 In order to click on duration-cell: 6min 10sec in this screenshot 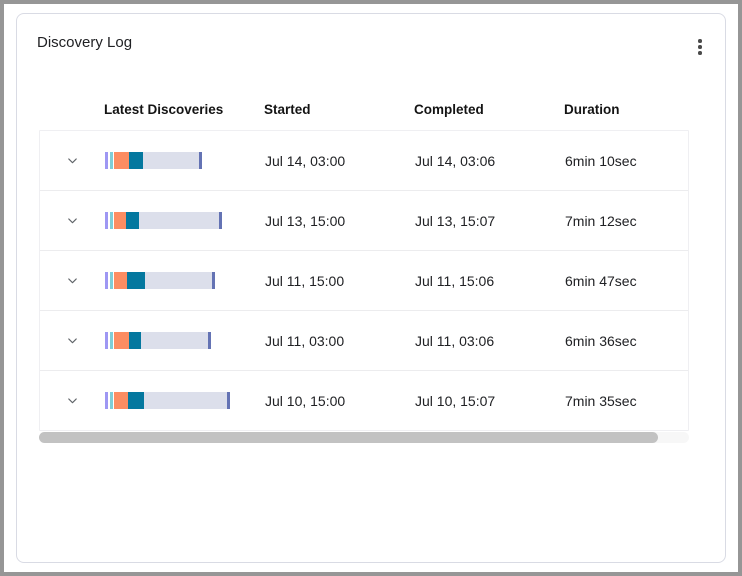, I will do `click(601, 160)`.